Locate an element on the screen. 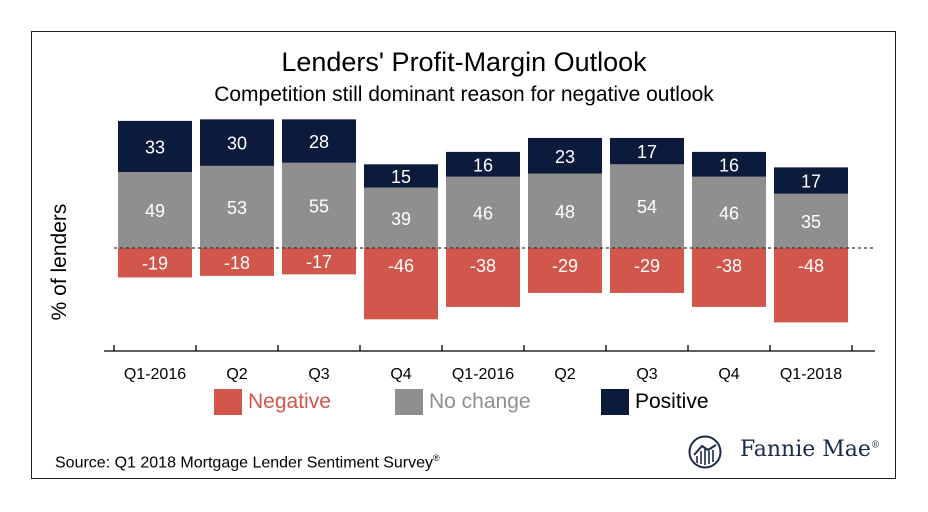 Image resolution: width=928 pixels, height=512 pixels. legend-swatch-negative is located at coordinates (228, 402).